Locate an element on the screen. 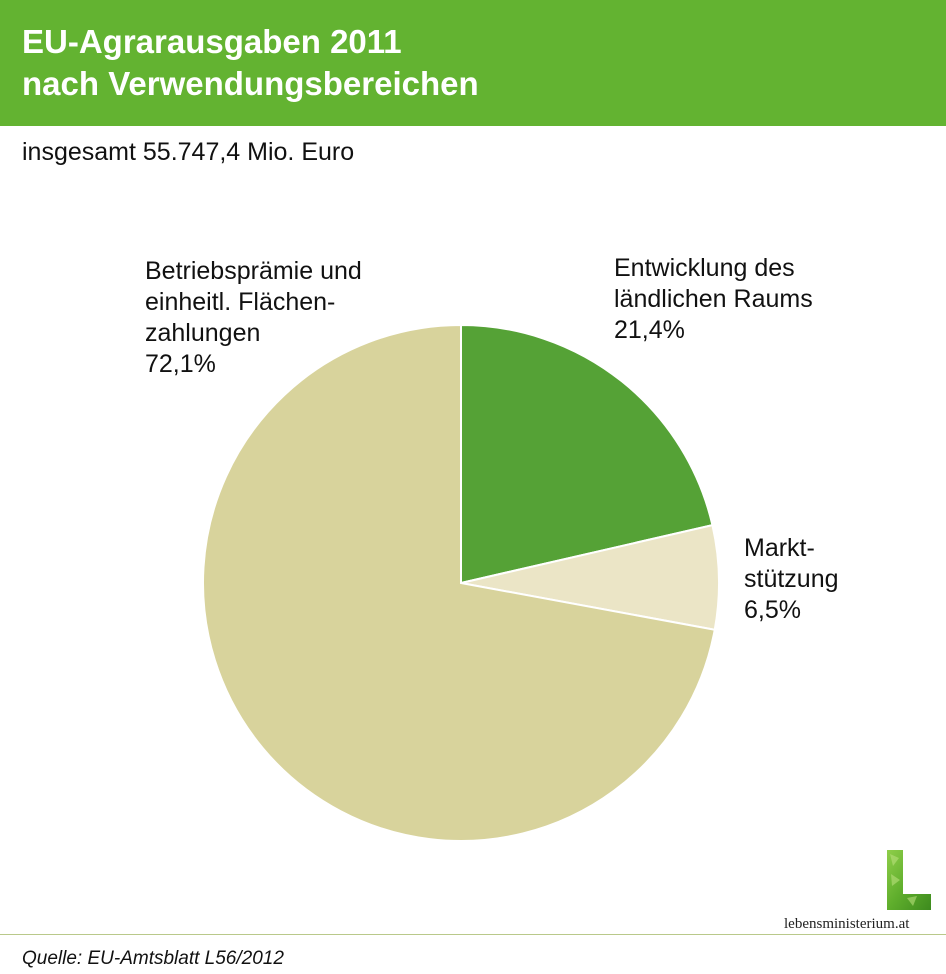 The image size is (946, 974). slice-label-line: einheitl. Flächen- is located at coordinates (240, 302).